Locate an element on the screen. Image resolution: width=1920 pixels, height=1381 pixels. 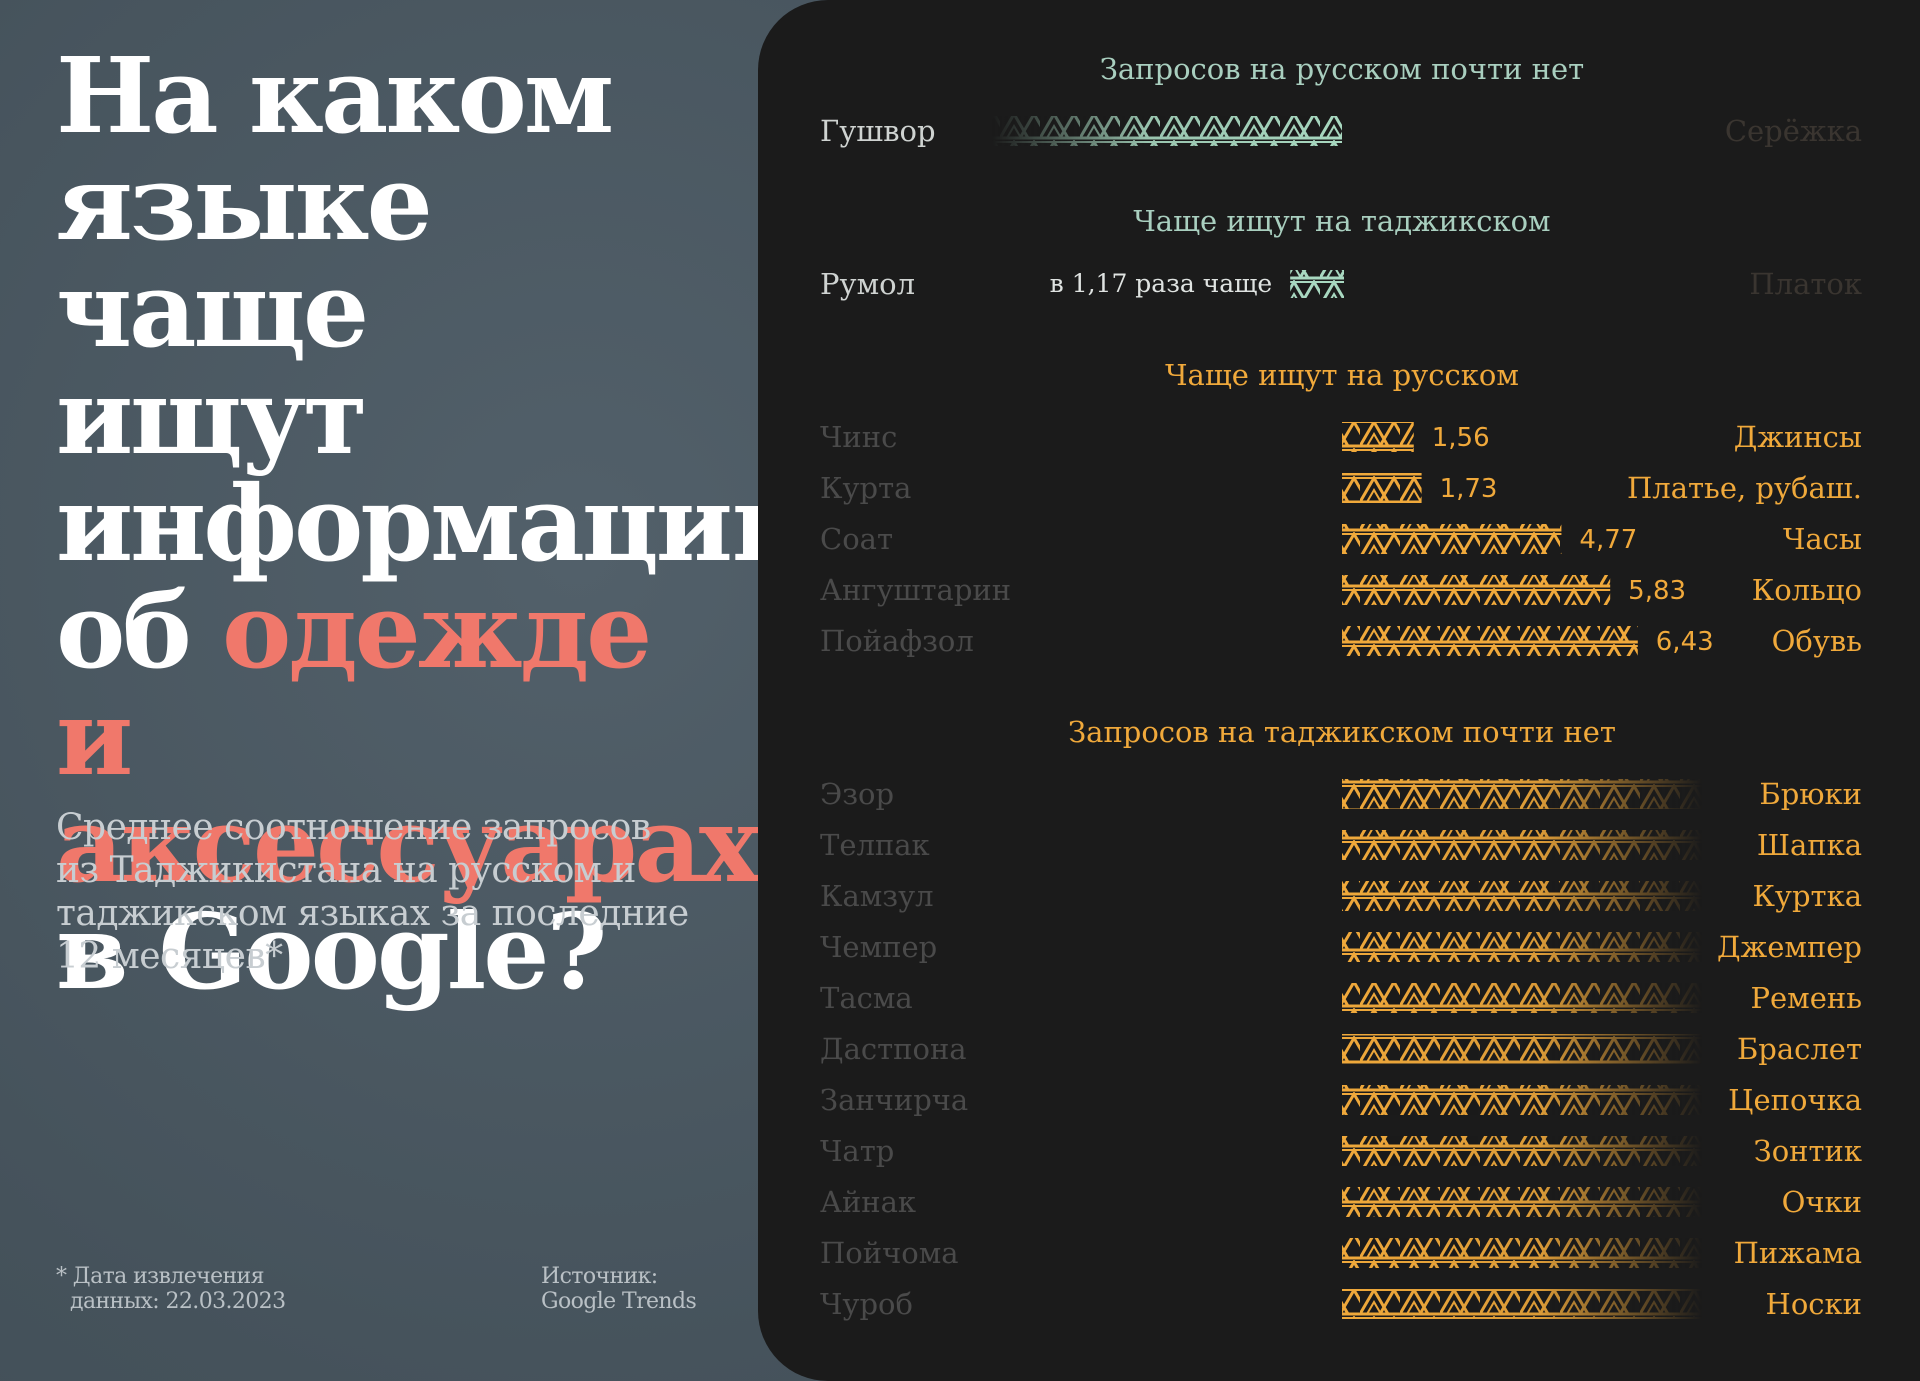
russian-label: Обувь is located at coordinates (1817, 641).